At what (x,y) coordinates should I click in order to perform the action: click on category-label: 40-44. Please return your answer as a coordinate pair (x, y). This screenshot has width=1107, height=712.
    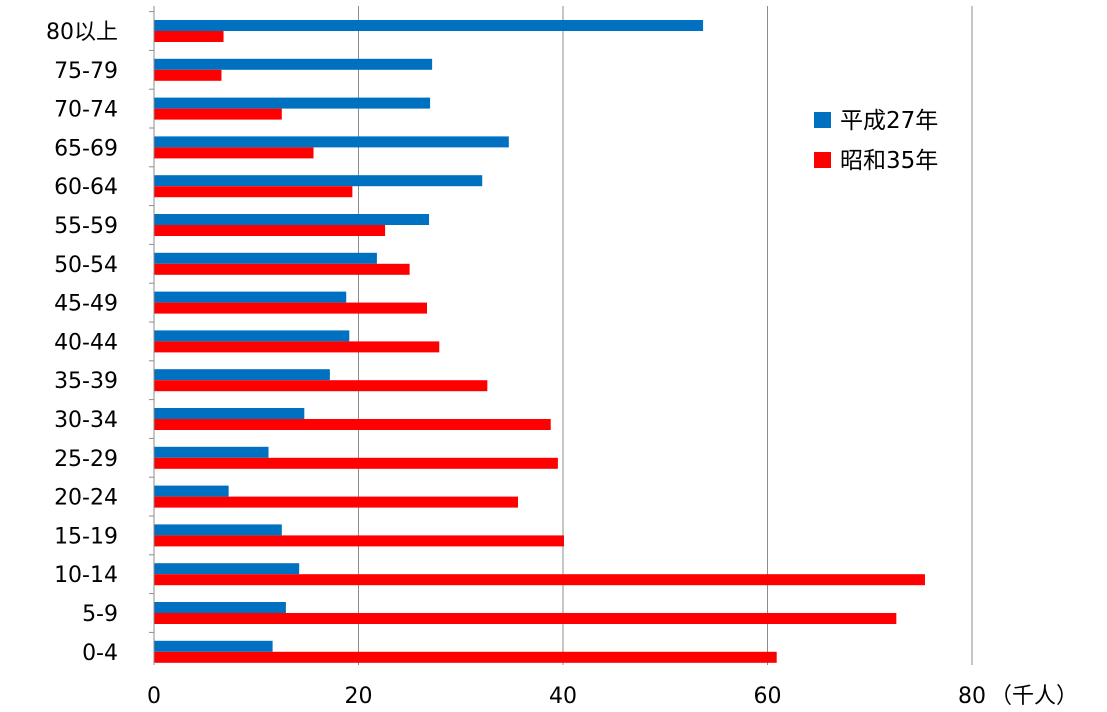
    Looking at the image, I should click on (86, 342).